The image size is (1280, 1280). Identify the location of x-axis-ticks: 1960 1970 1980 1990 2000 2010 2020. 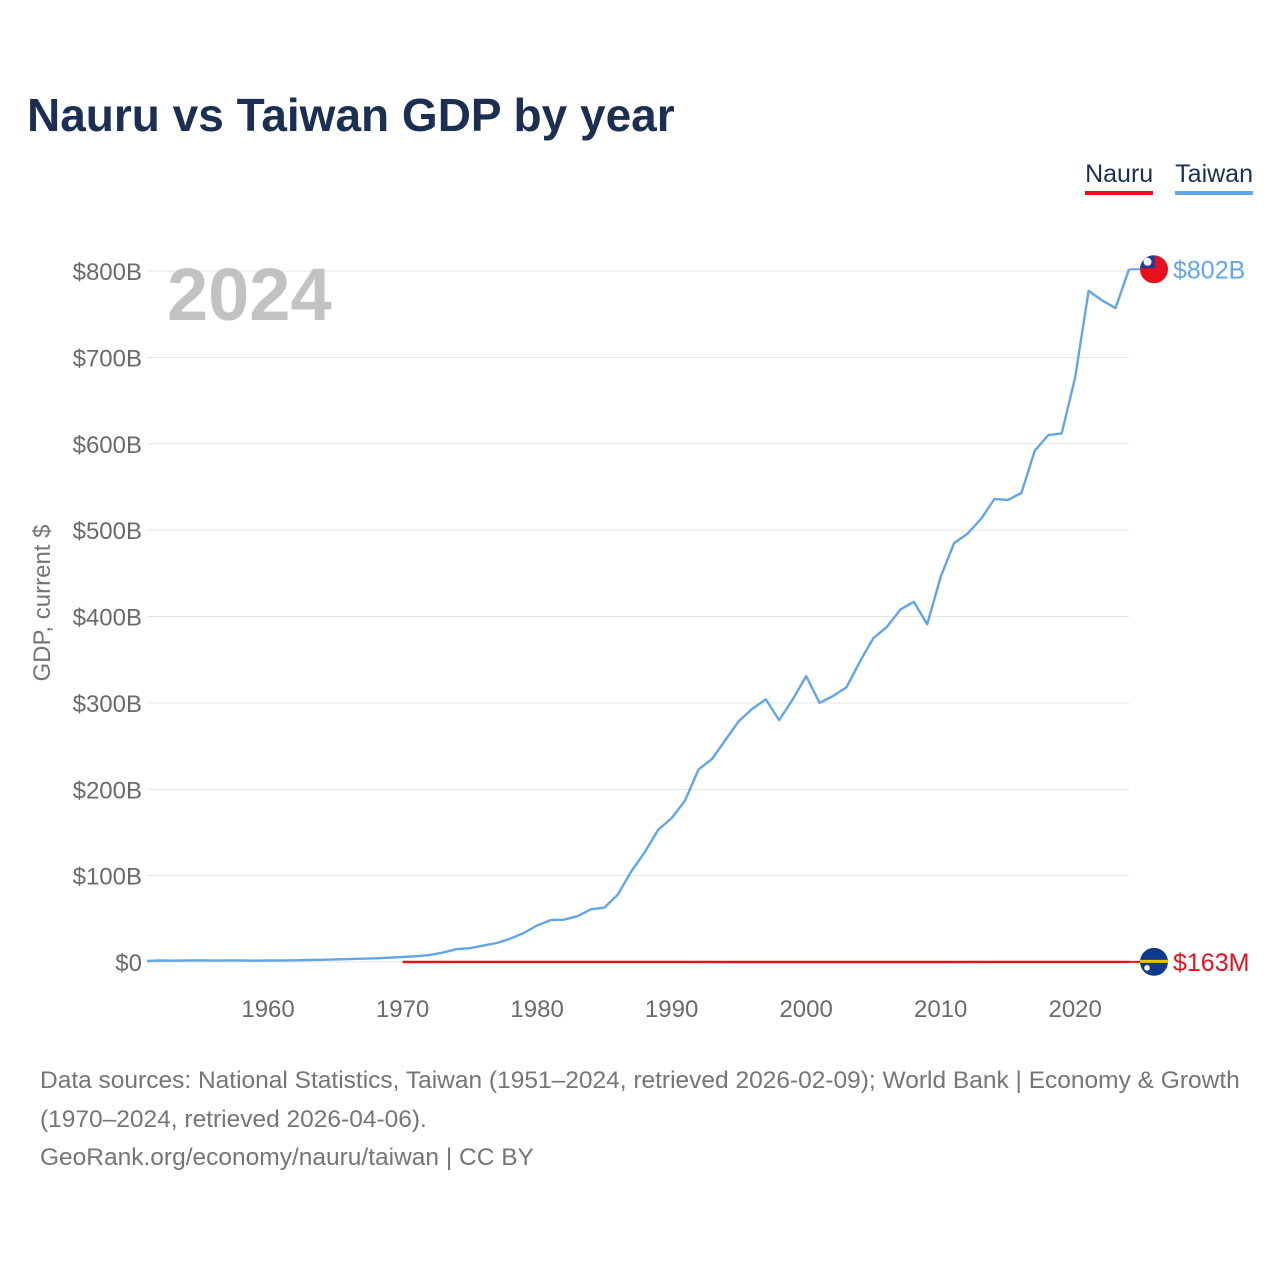
(671, 1009).